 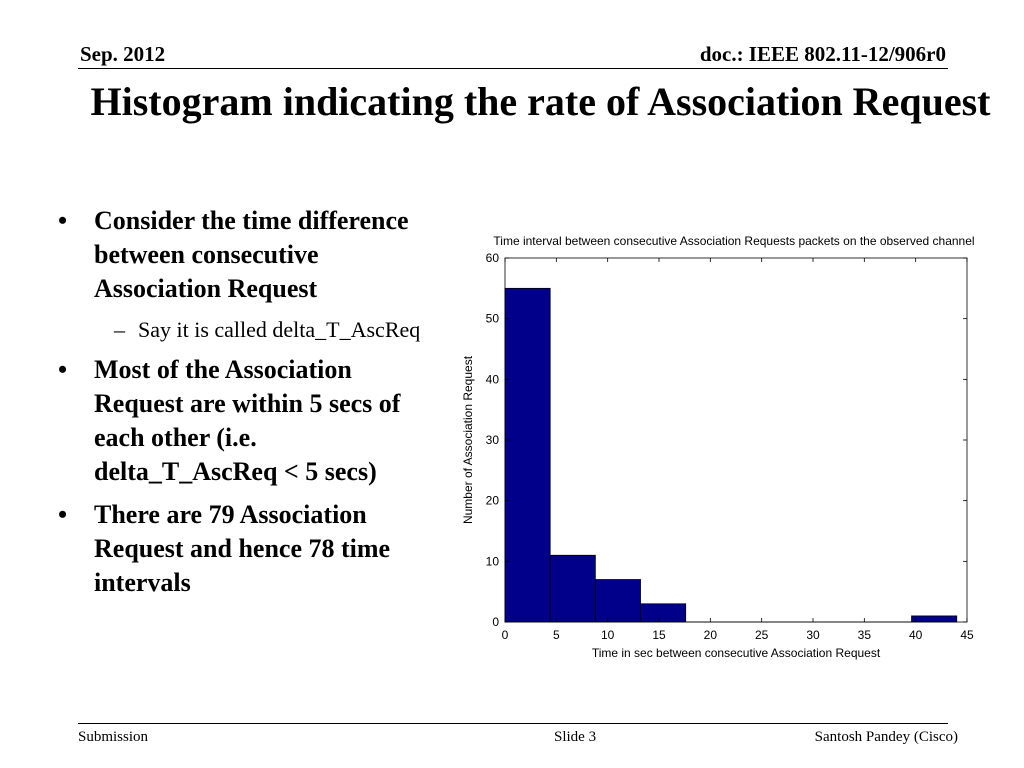 What do you see at coordinates (575, 737) in the screenshot?
I see `footer-slide-number: Slide 3` at bounding box center [575, 737].